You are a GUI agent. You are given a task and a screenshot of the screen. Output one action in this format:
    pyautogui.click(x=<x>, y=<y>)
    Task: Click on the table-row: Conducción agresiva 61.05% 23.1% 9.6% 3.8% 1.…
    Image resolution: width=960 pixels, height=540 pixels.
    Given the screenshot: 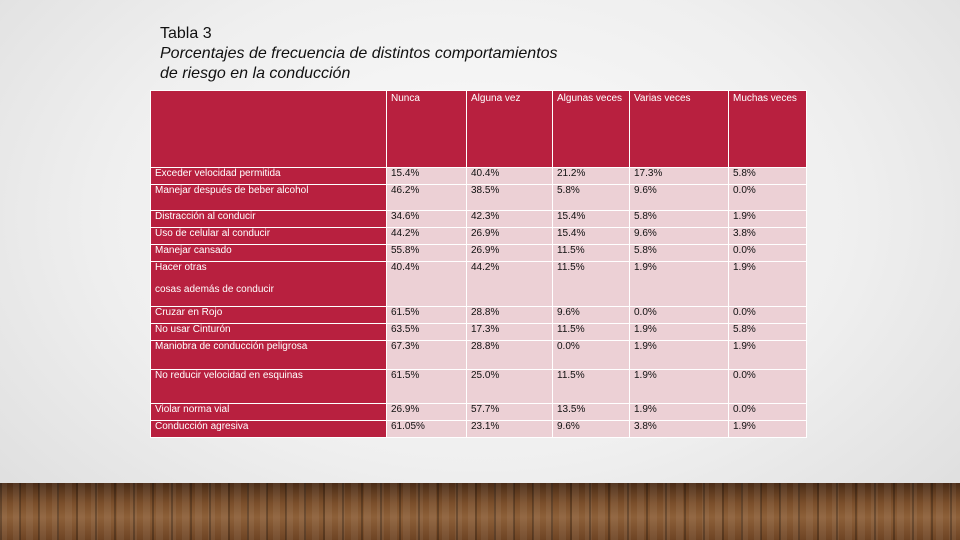 What is the action you would take?
    pyautogui.click(x=478, y=429)
    